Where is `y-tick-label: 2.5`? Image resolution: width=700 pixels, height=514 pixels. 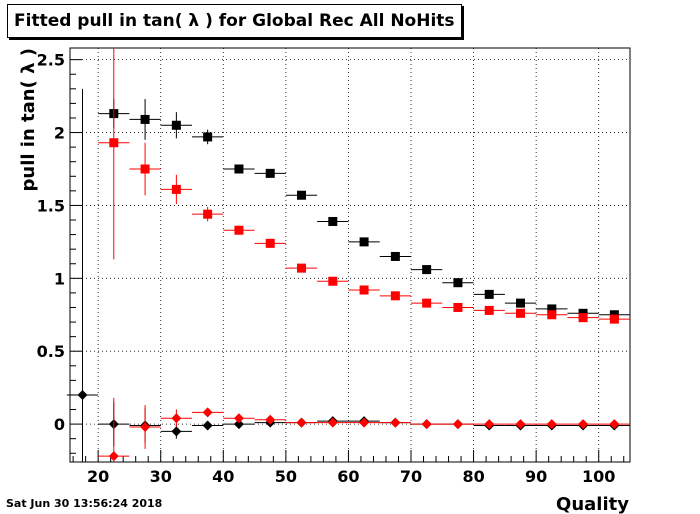
y-tick-label: 2.5 is located at coordinates (51, 60).